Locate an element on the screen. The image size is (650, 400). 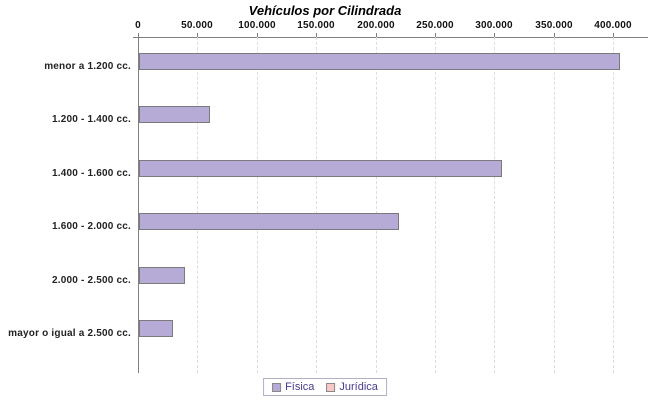
category-label: 1.200 - 1.400 cc. is located at coordinates (91, 120).